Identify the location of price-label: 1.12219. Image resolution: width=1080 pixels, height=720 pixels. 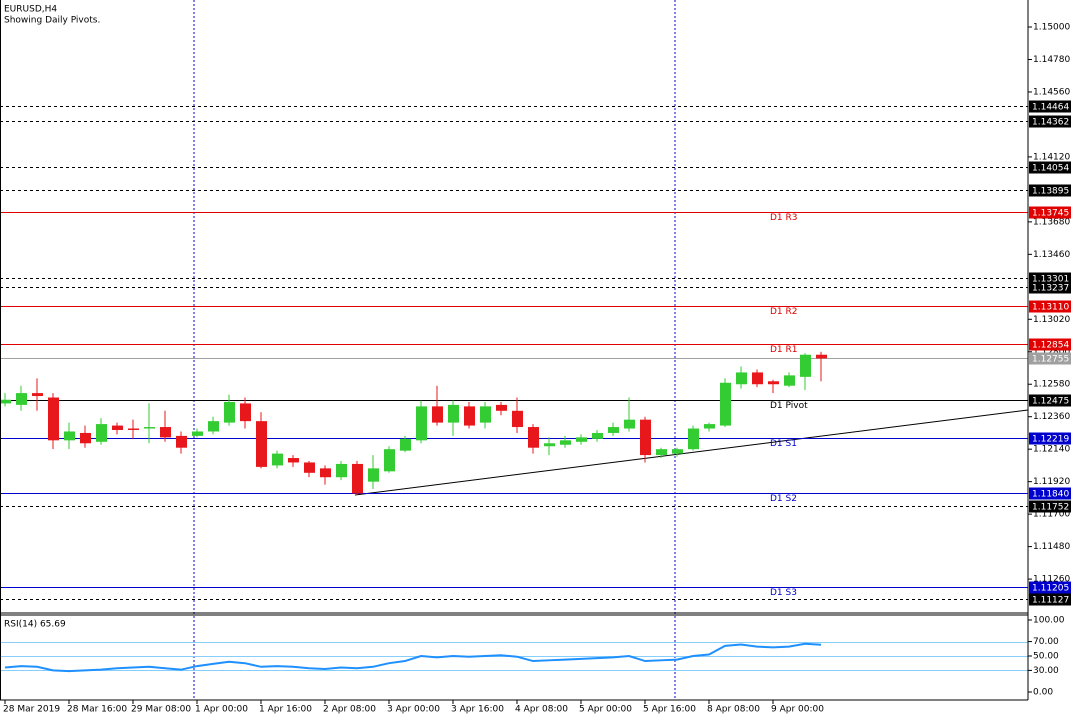
(1050, 440).